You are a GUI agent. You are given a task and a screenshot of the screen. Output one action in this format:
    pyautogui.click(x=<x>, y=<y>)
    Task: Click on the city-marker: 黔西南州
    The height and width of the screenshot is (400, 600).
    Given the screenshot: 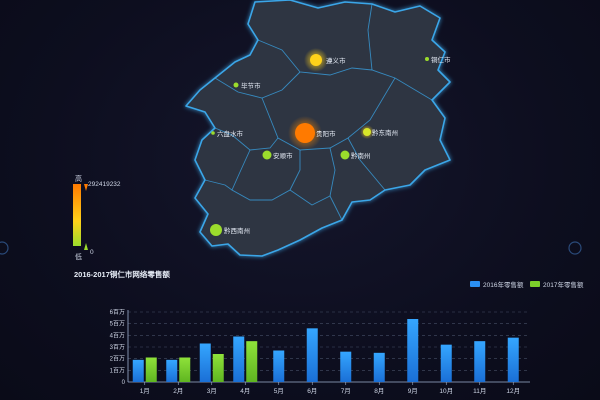 What is the action you would take?
    pyautogui.click(x=230, y=230)
    